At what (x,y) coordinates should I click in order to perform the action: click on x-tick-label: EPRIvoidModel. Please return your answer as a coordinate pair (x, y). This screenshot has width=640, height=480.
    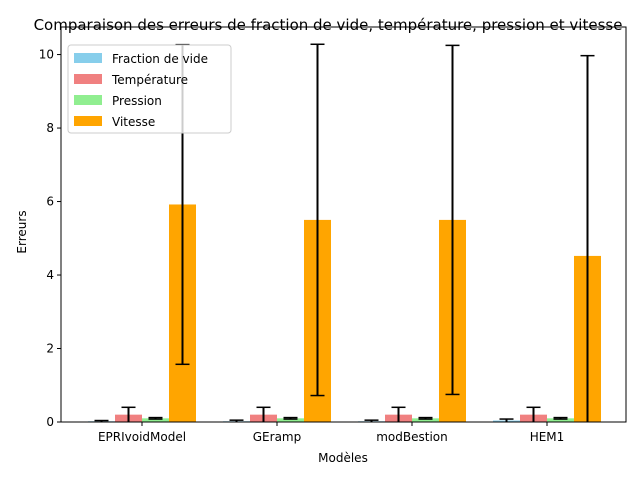
    Looking at the image, I should click on (142, 437).